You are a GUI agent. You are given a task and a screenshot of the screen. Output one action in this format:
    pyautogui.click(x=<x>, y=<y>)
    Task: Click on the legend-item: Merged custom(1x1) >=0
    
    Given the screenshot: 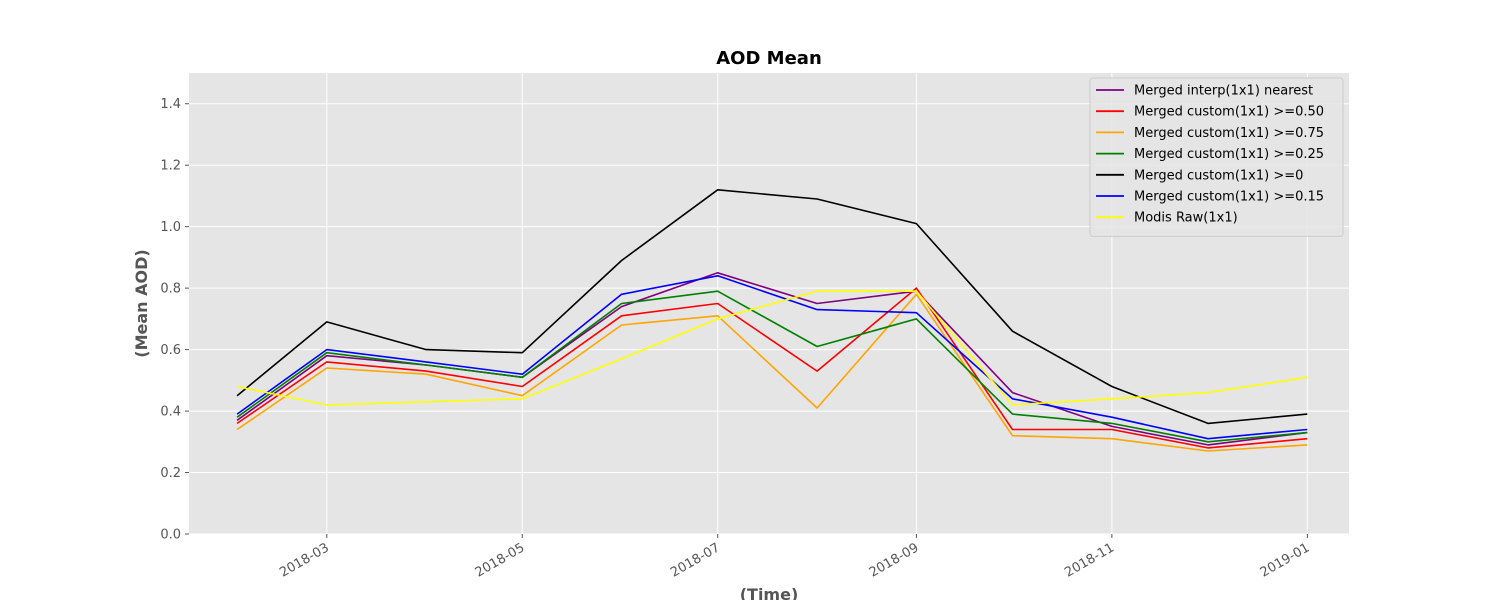 What is the action you would take?
    pyautogui.click(x=1199, y=175)
    